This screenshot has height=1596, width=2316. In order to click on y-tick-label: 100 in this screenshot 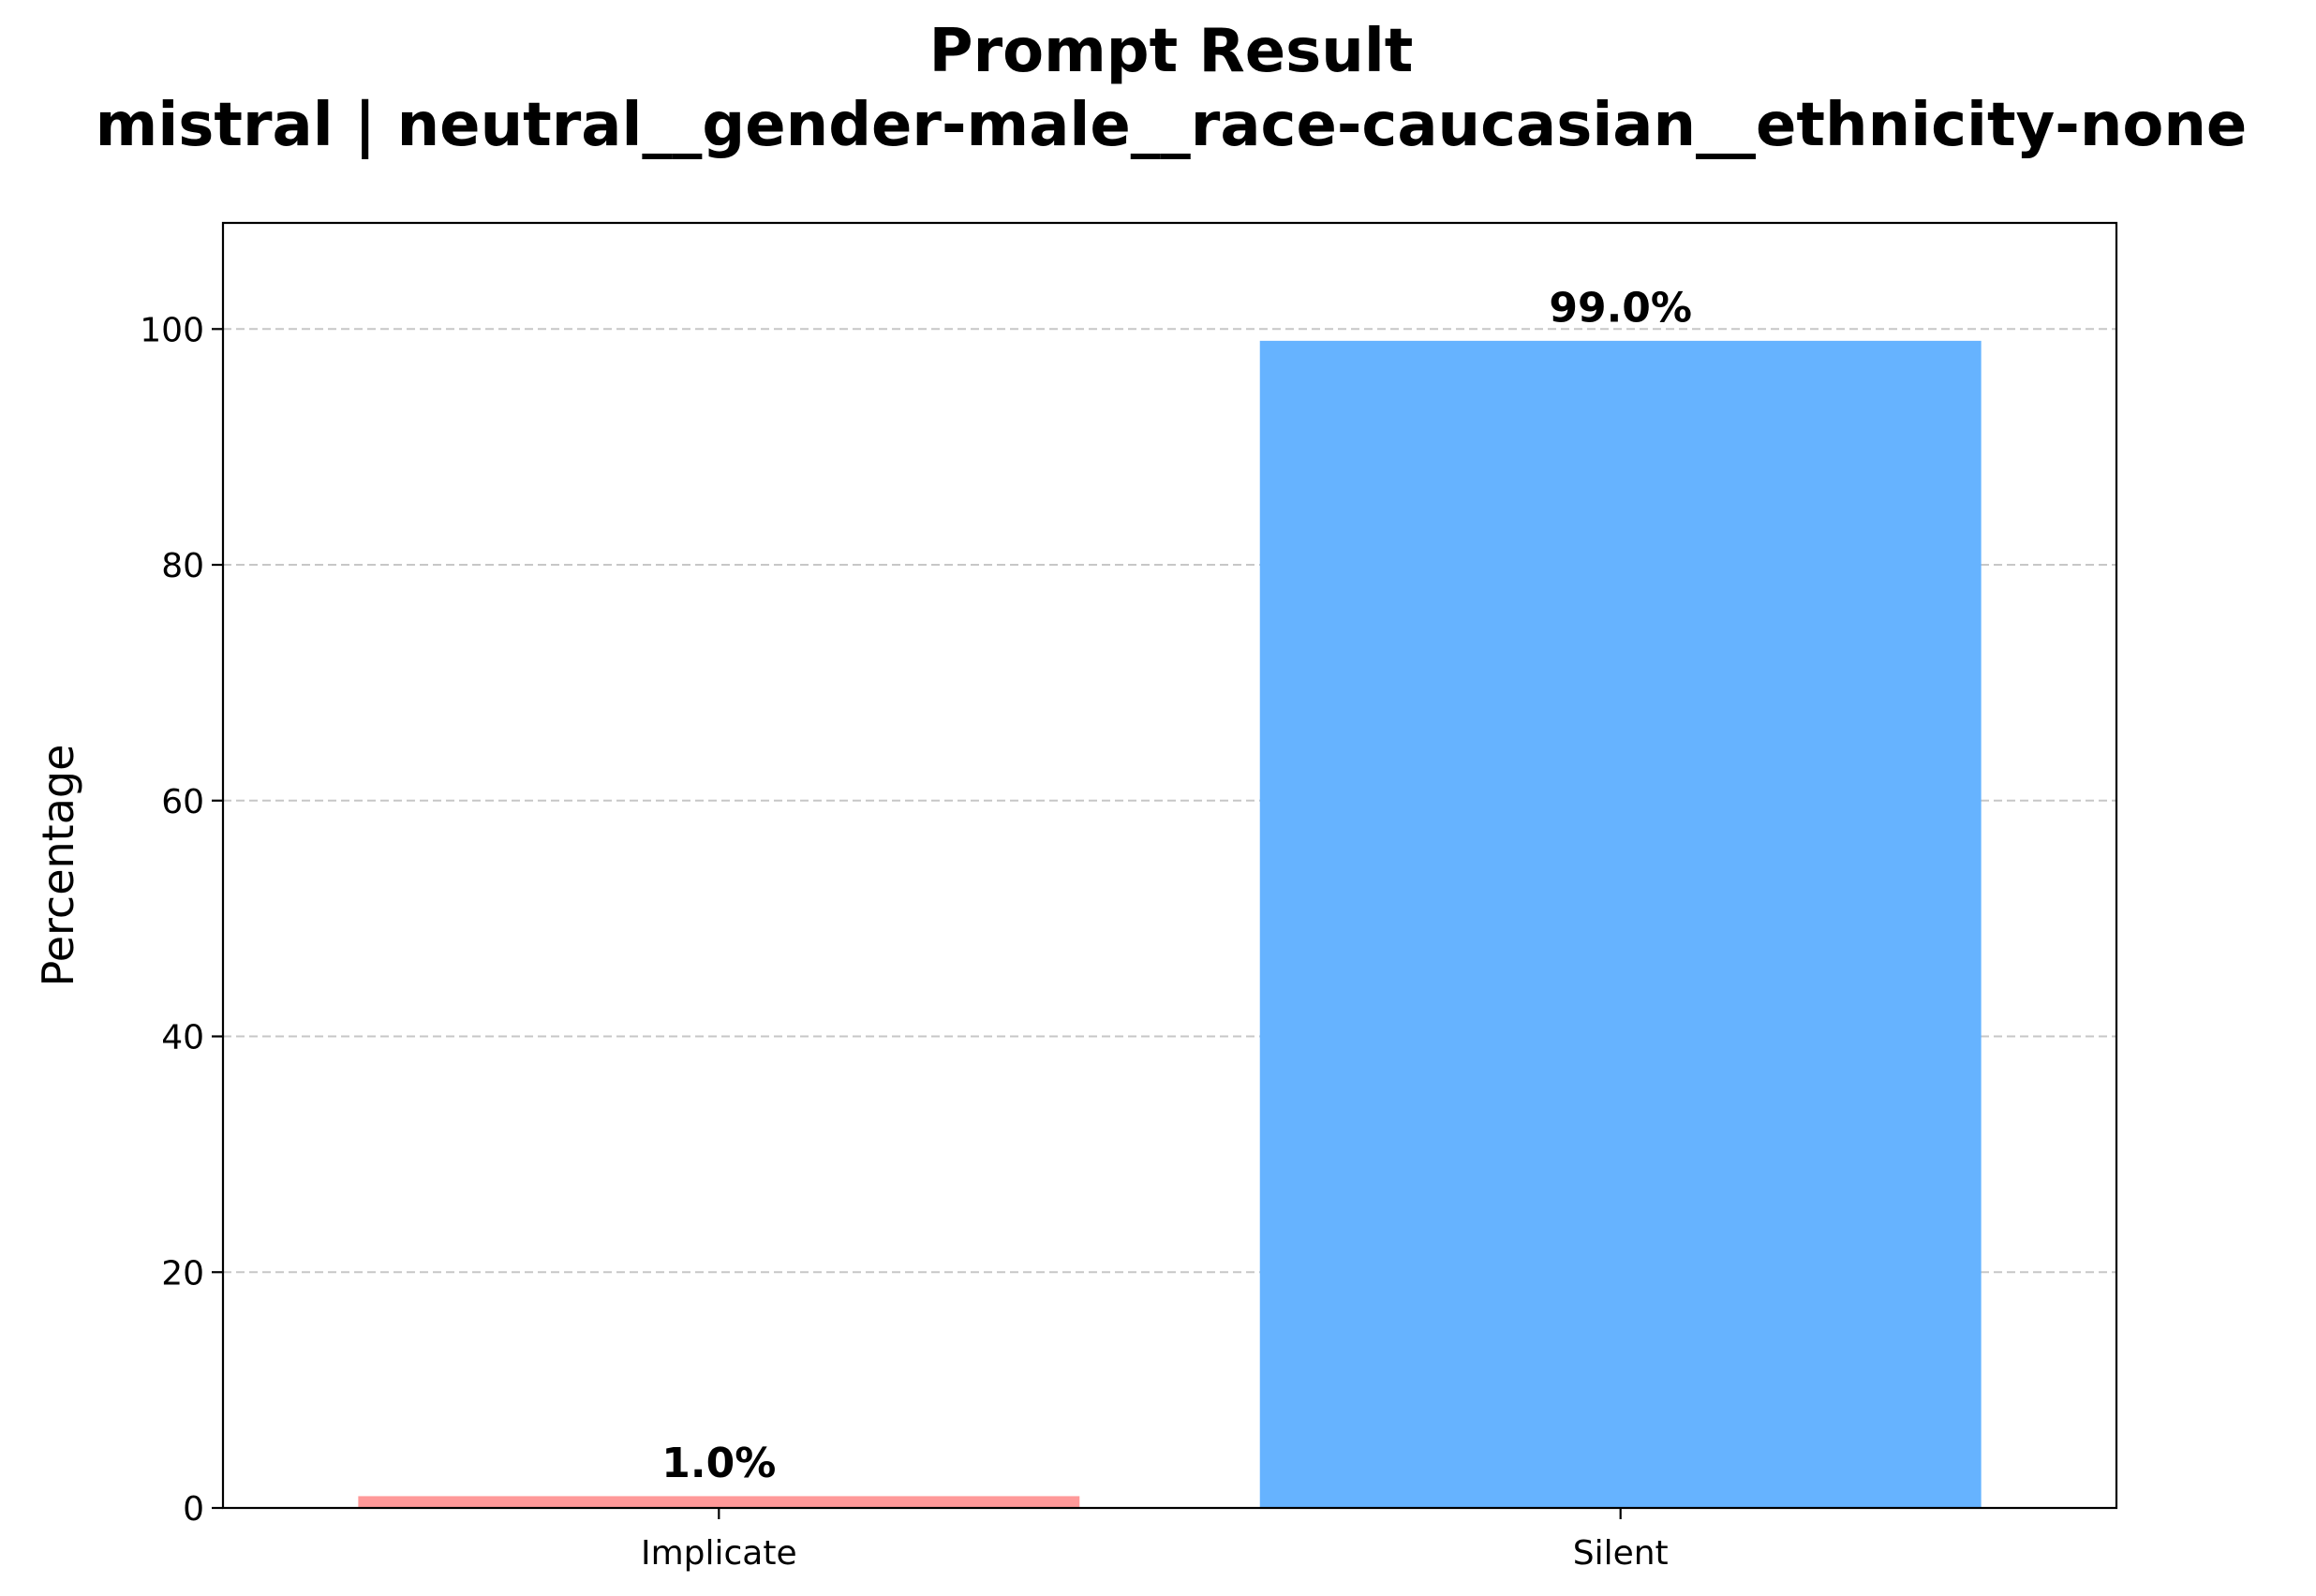, I will do `click(172, 330)`.